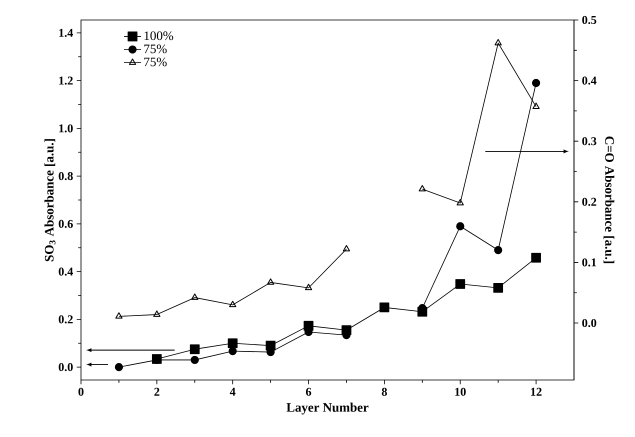  Describe the element at coordinates (536, 392) in the screenshot. I see `x-tick-label: 12` at that location.